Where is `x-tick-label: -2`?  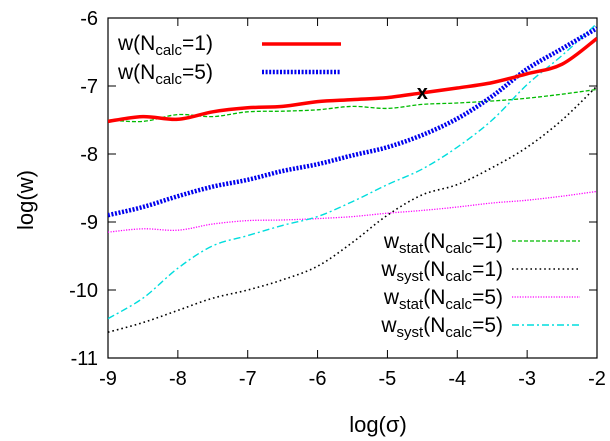 x-tick-label: -2 is located at coordinates (597, 379).